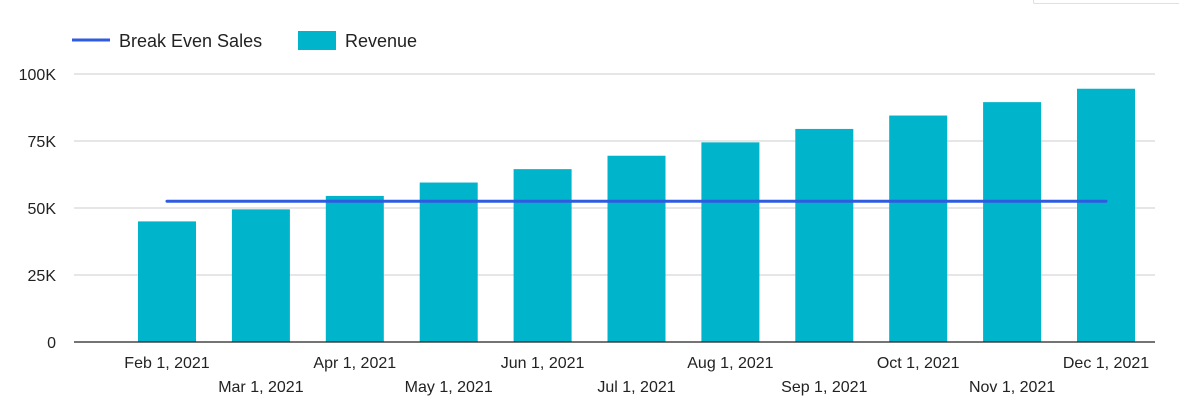 The width and height of the screenshot is (1179, 417). I want to click on x-tick-label: Feb 1, 2021, so click(167, 363).